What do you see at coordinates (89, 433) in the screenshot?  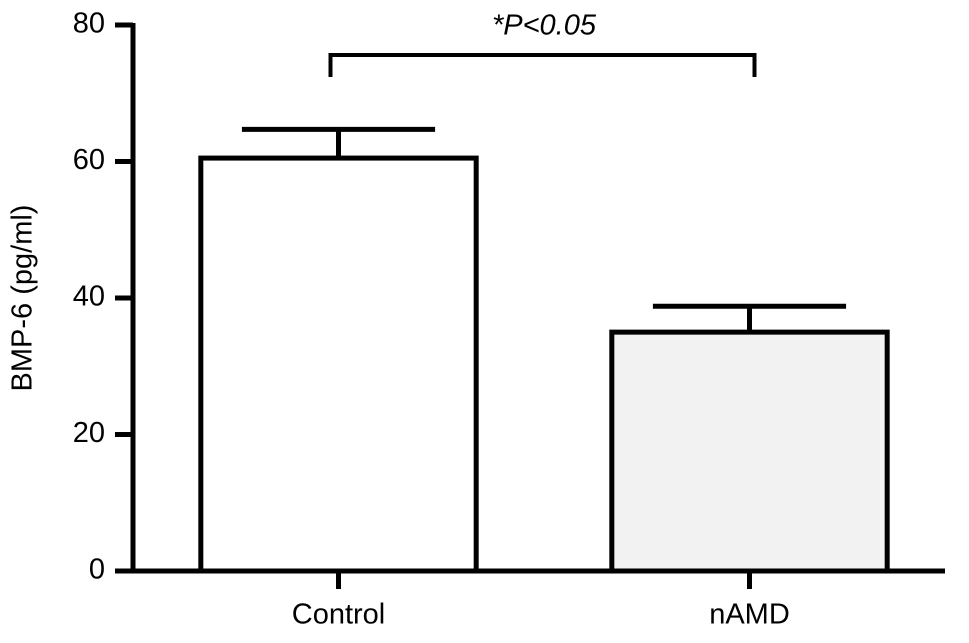 I see `y-tick-label: 20` at bounding box center [89, 433].